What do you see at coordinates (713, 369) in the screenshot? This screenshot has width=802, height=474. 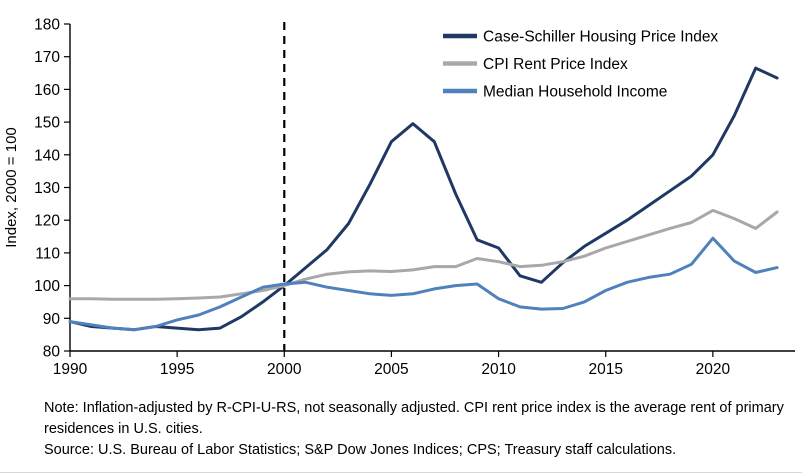 I see `x-tick-label: 2020` at bounding box center [713, 369].